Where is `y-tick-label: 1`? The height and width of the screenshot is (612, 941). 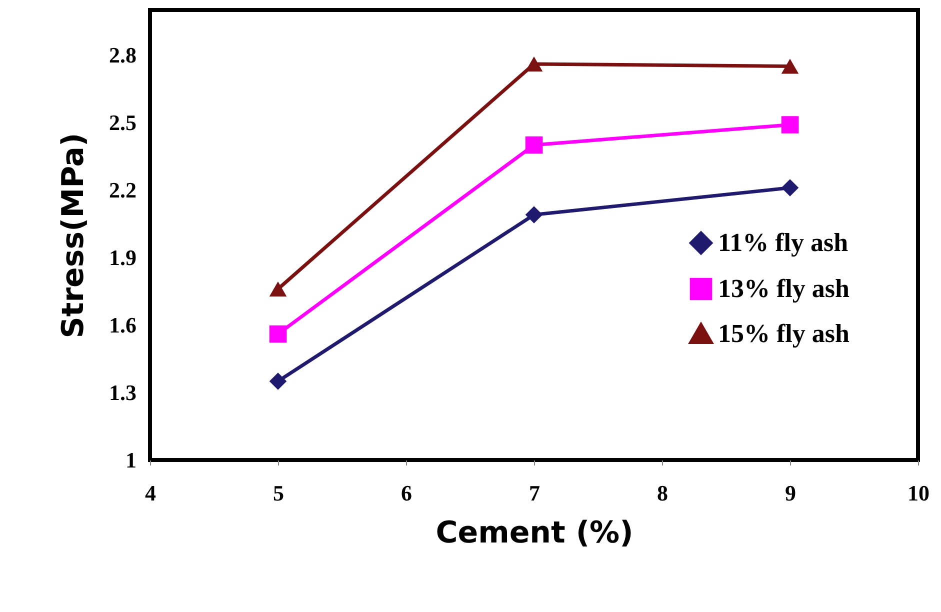 y-tick-label: 1 is located at coordinates (131, 460).